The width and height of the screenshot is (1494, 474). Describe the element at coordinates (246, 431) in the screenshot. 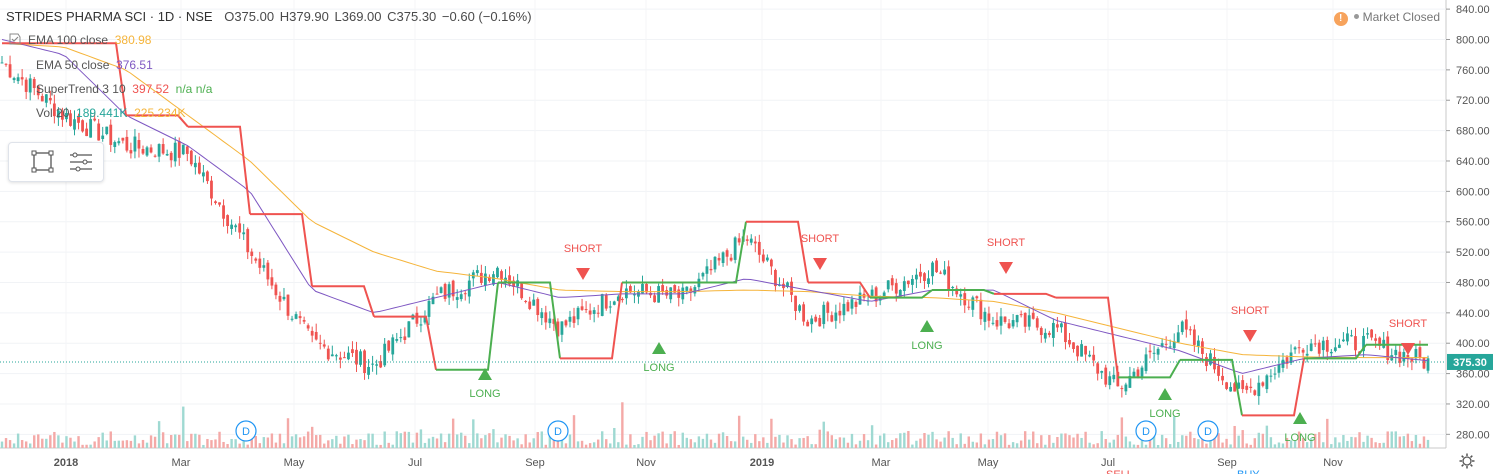

I see `dividend-event-marker` at that location.